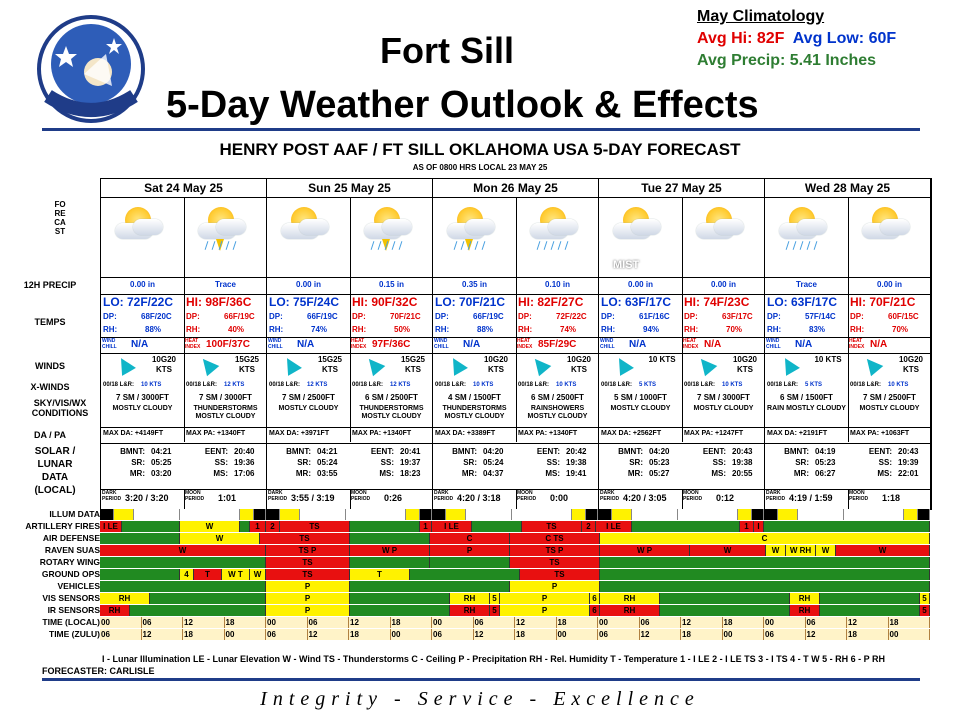  Describe the element at coordinates (319, 329) in the screenshot. I see `rh-am: 74%` at that location.